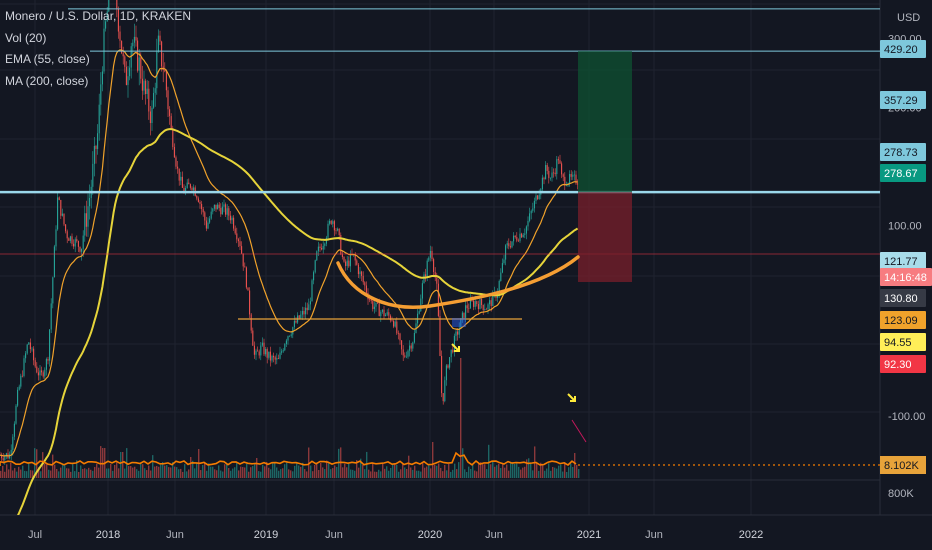 The image size is (932, 550). Describe the element at coordinates (47, 59) in the screenshot. I see `legend-ema: EMA (55, close)` at that location.